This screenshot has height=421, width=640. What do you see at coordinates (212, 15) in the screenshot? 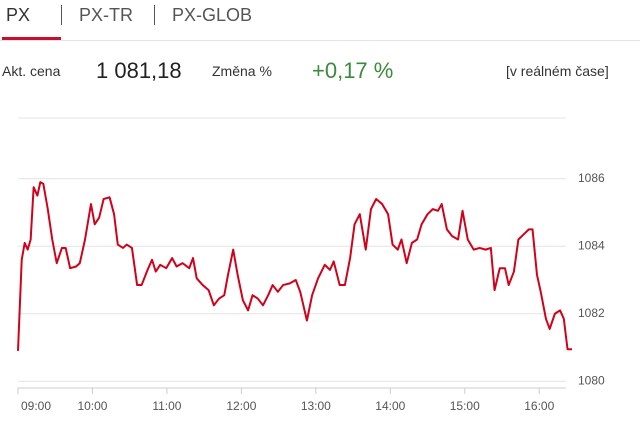
I see `tab: PX-GLOB` at bounding box center [212, 15].